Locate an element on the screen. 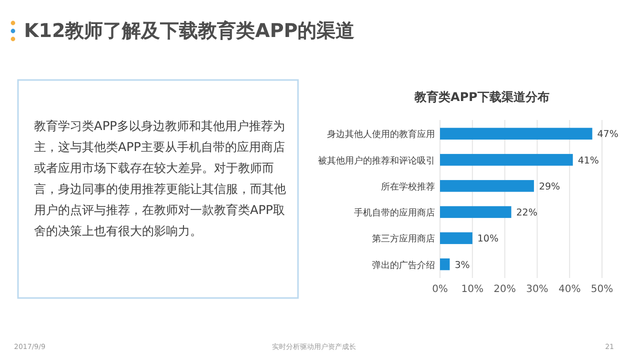  text: 教育学习类APP多以身边教师和其他用户推荐为主，这与其他类APP主要从手机自带的应用商店或者应用市场下载存在较大差异。对于教师而言，身边同事的使用推荐更能让其信服，而其他用户的点评与推荐，在教师对一款教育类APP取舍的决策上也有很大的影响力。 is located at coordinates (160, 179).